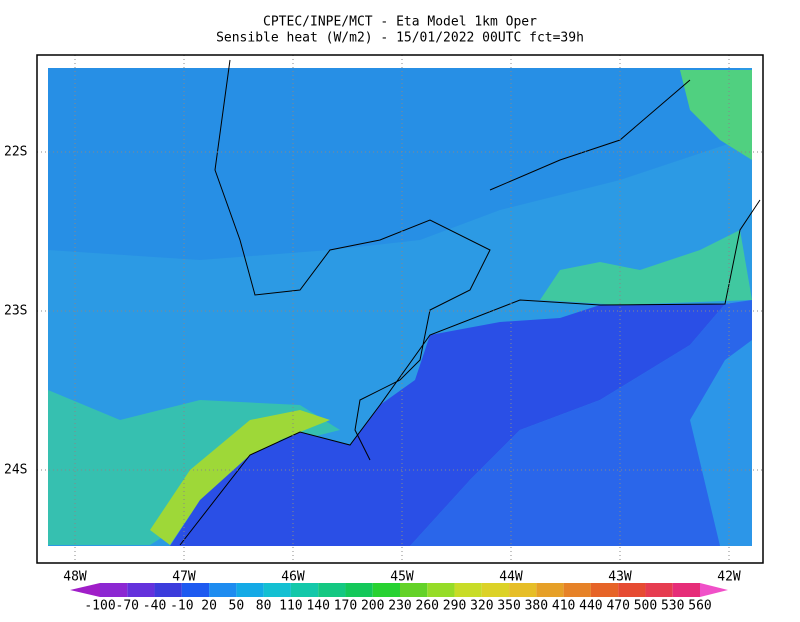 This screenshot has width=800, height=622. Describe the element at coordinates (184, 577) in the screenshot. I see `lon-label: 47W` at that location.